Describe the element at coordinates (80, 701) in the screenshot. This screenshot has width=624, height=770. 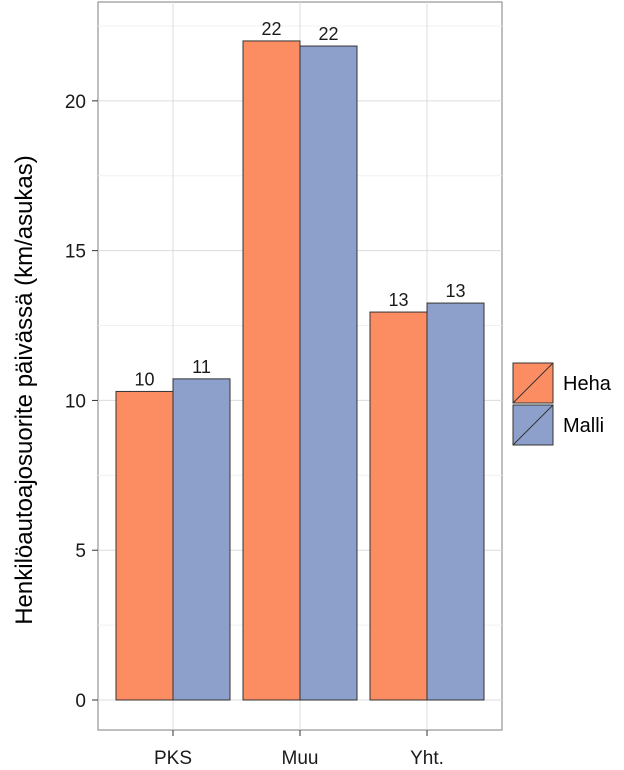
I see `y-tick-label: 0` at that location.